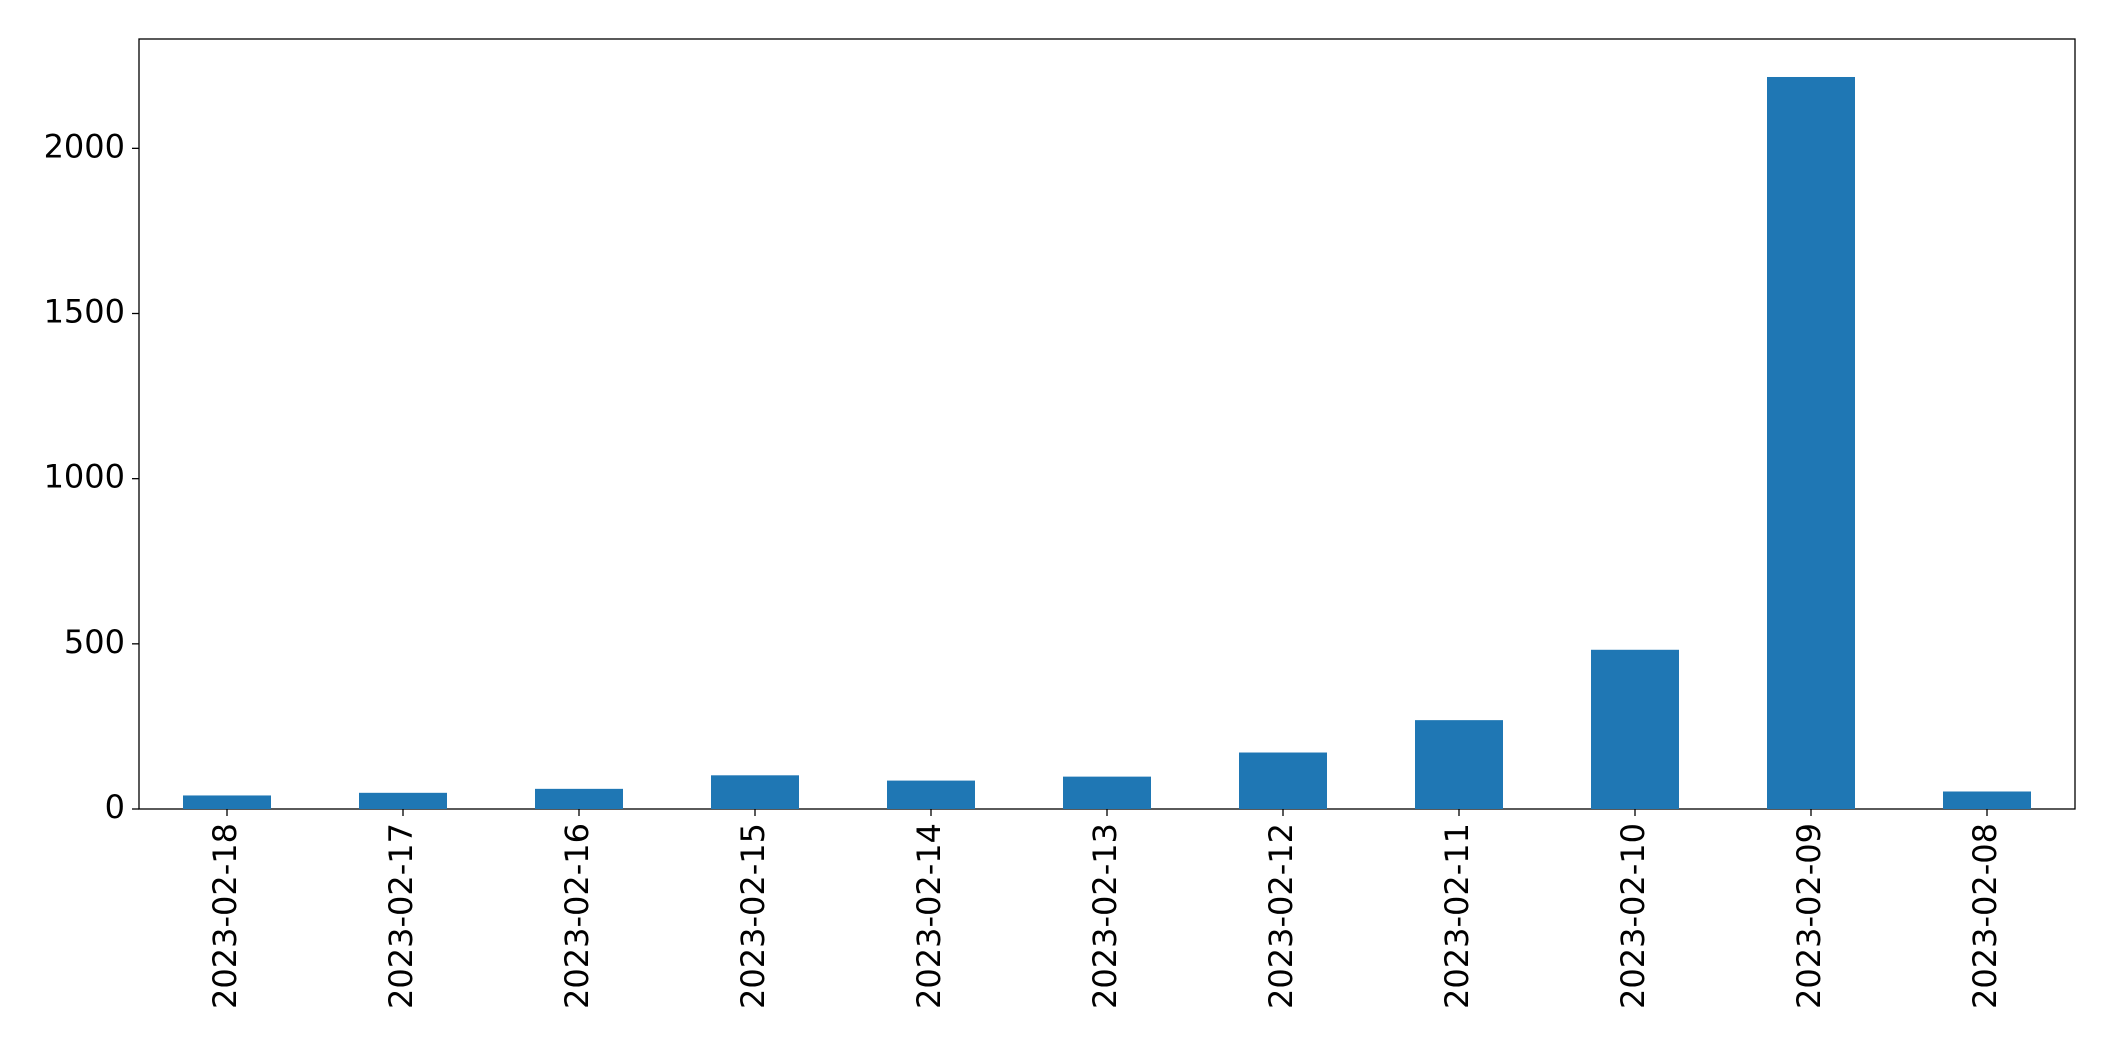 The height and width of the screenshot is (1061, 2115). Describe the element at coordinates (1633, 916) in the screenshot. I see `x-tick-label: 2023-02-10` at that location.